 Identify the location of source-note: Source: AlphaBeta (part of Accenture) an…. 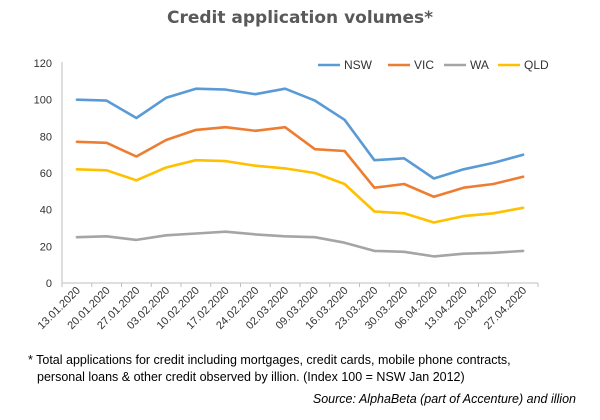
(444, 399).